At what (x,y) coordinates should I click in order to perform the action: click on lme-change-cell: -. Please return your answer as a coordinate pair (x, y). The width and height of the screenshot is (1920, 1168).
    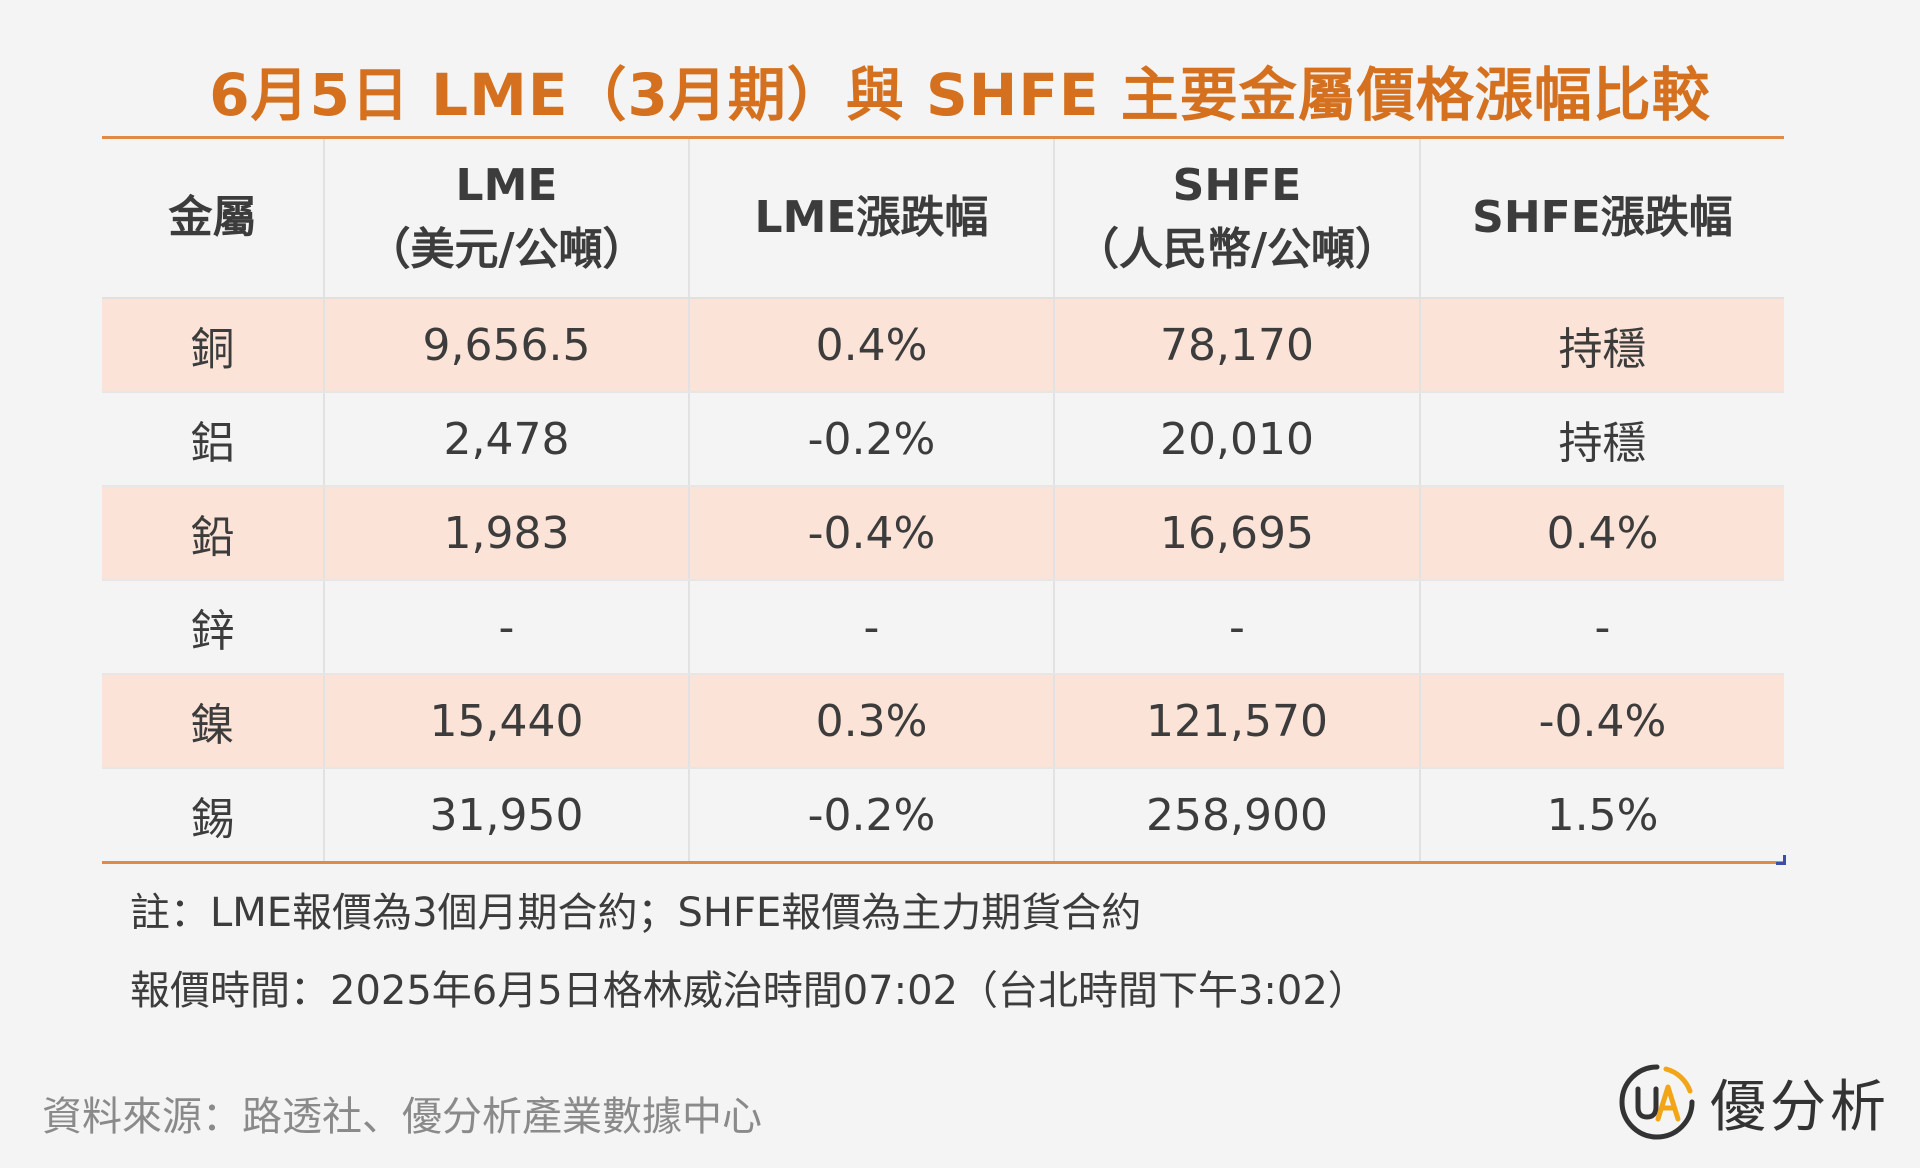
    Looking at the image, I should click on (870, 627).